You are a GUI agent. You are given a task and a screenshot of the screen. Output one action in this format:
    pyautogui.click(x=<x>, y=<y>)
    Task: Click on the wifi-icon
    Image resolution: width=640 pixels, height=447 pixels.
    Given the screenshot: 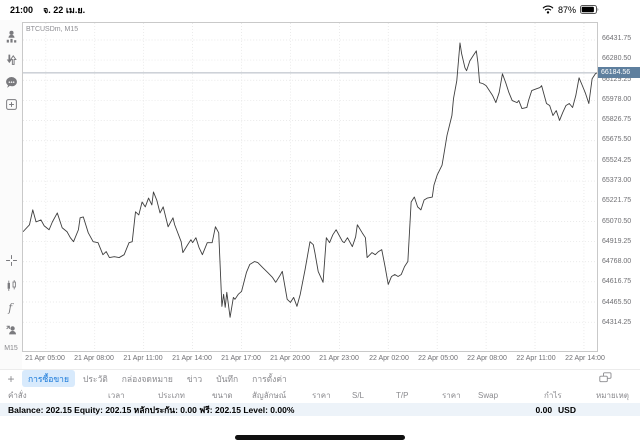 What is the action you would take?
    pyautogui.click(x=548, y=10)
    